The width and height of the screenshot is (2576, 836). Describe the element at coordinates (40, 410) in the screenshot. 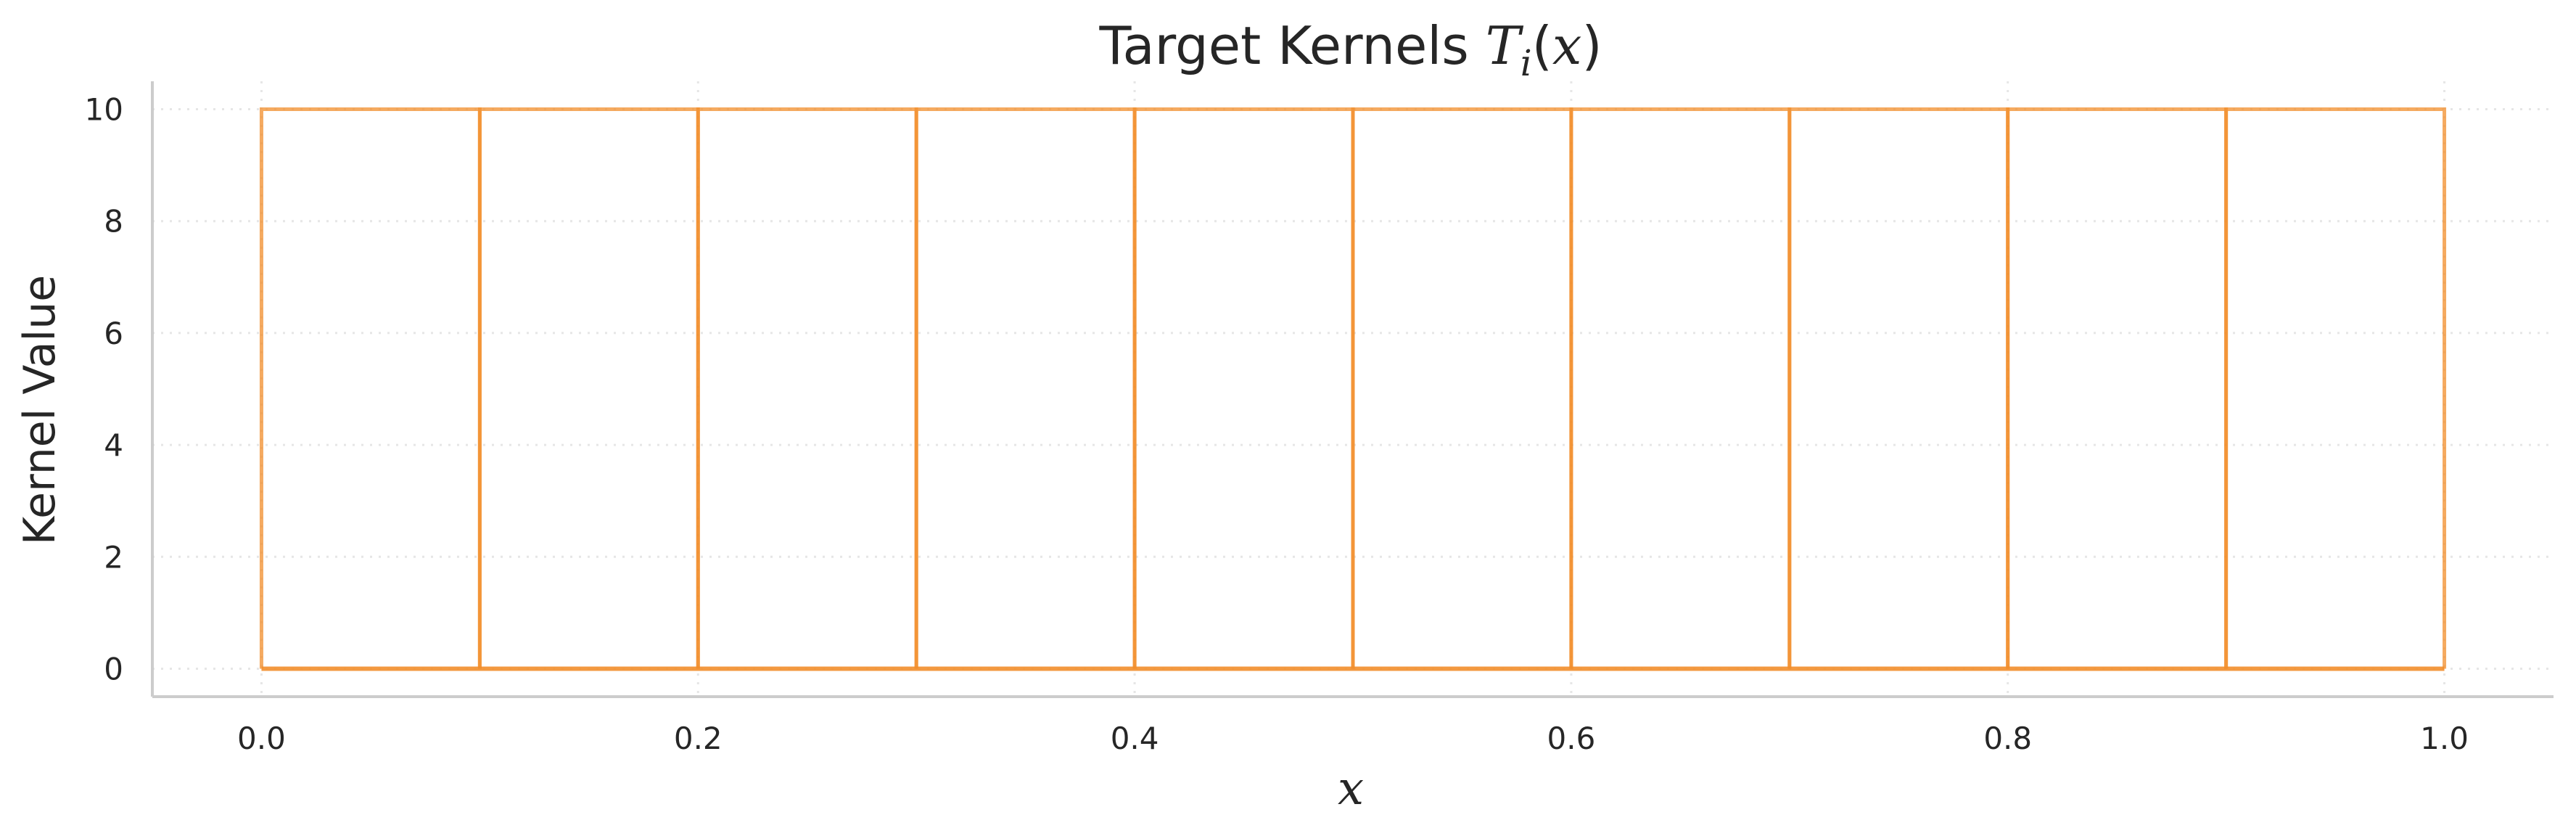

I see `y-axis-label: Kernel Value` at that location.